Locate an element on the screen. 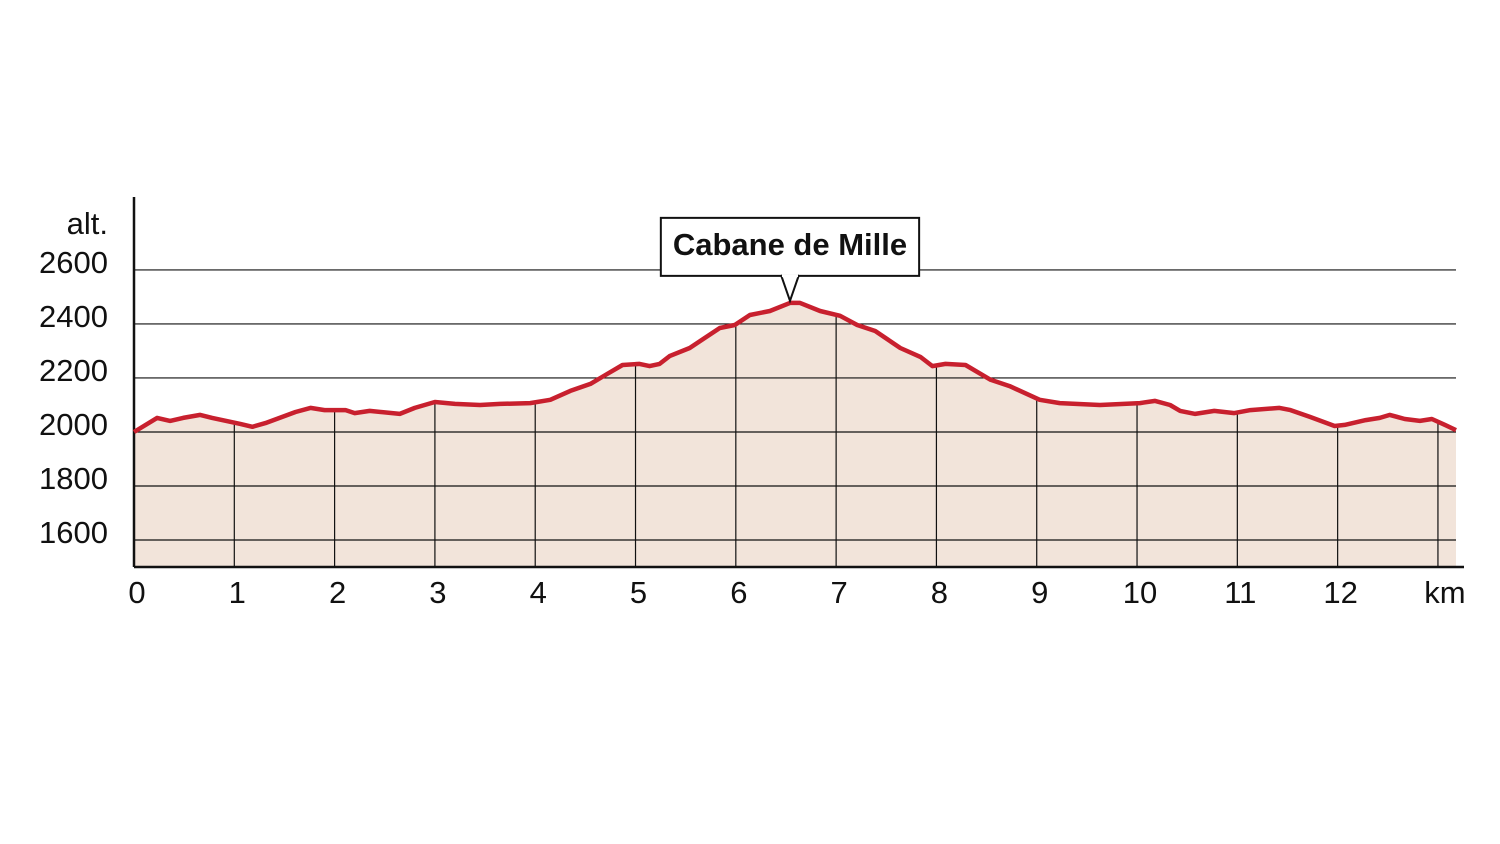 The height and width of the screenshot is (844, 1500). y-tick-label: 2000 is located at coordinates (73, 424).